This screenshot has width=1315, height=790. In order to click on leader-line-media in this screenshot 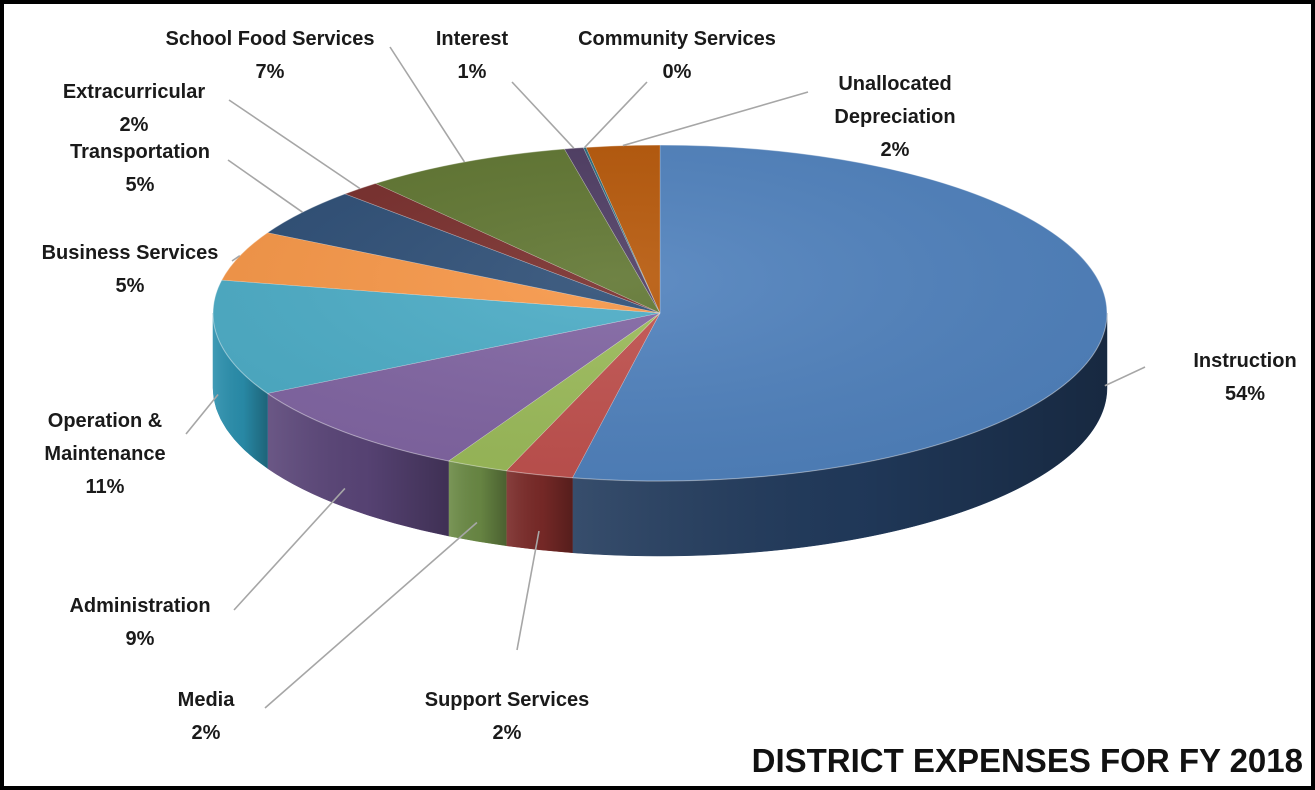, I will do `click(371, 615)`.